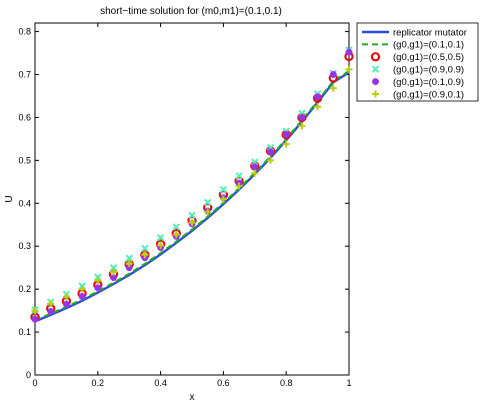  Describe the element at coordinates (98, 383) in the screenshot. I see `x-tick-label: 0.2` at that location.